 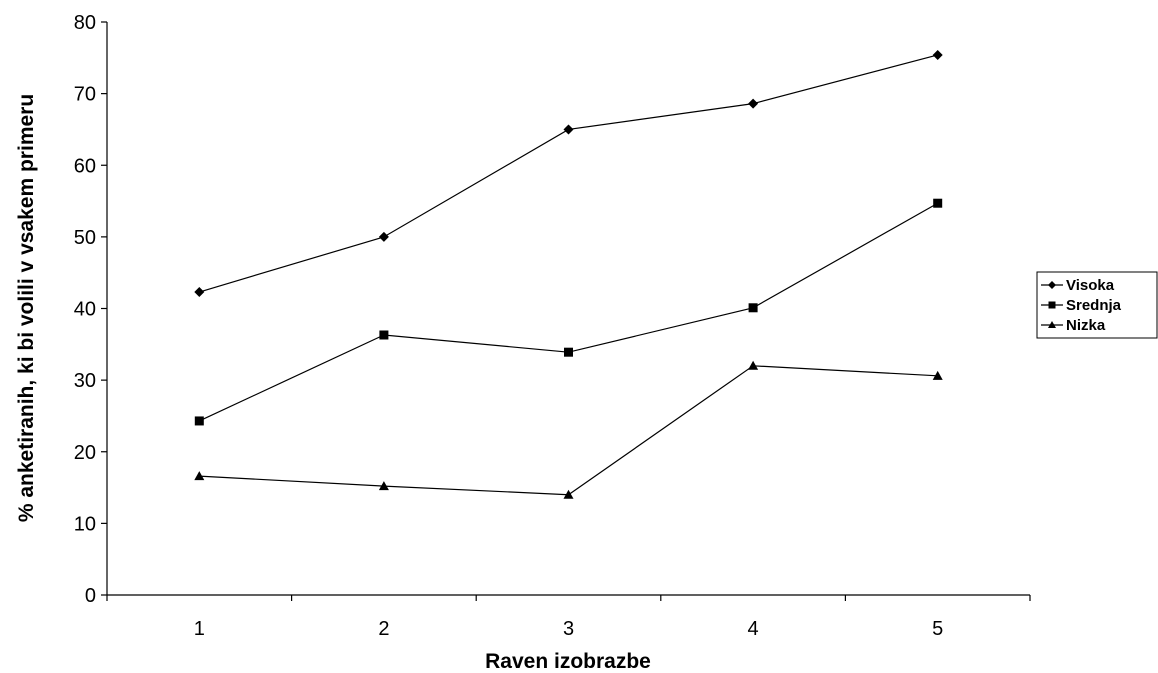 What do you see at coordinates (1094, 305) in the screenshot?
I see `legend-label: Srednja` at bounding box center [1094, 305].